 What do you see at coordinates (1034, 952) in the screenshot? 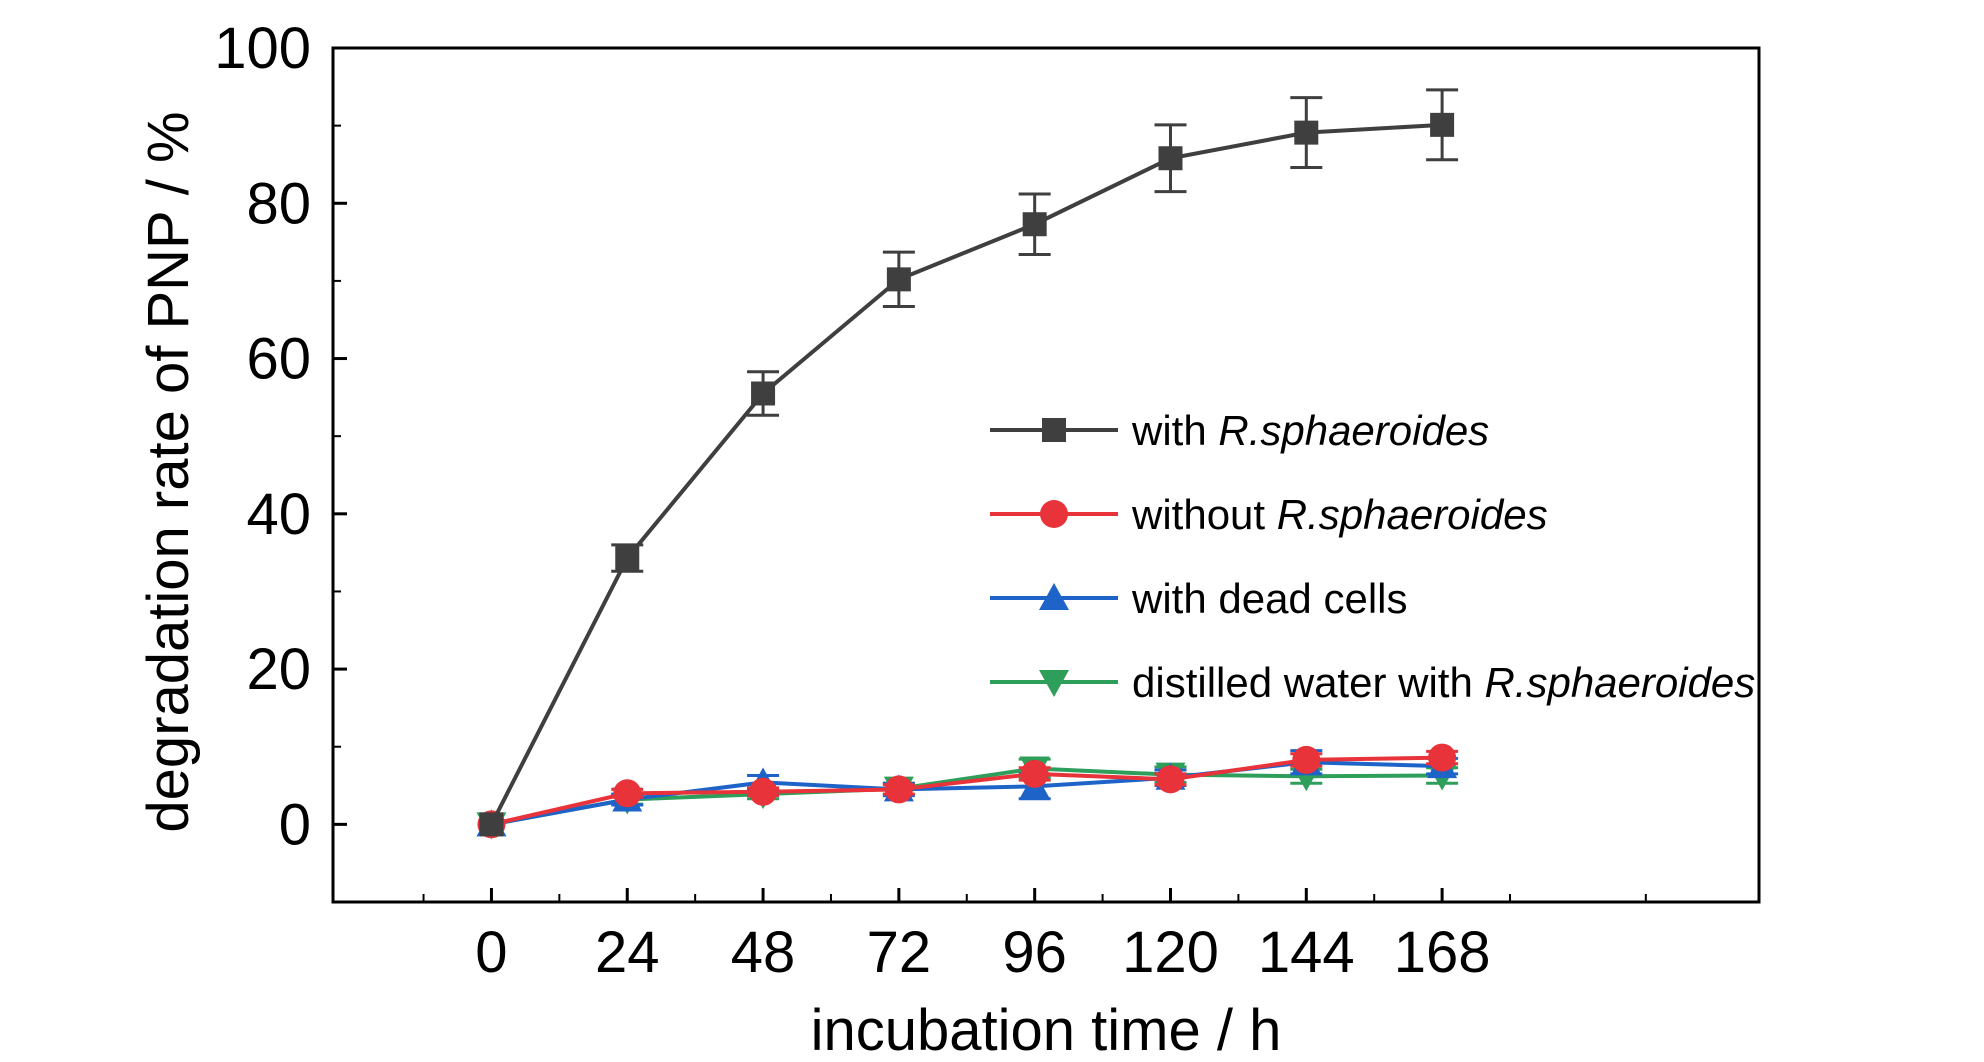
I see `x-tick-label: 96` at bounding box center [1034, 952].